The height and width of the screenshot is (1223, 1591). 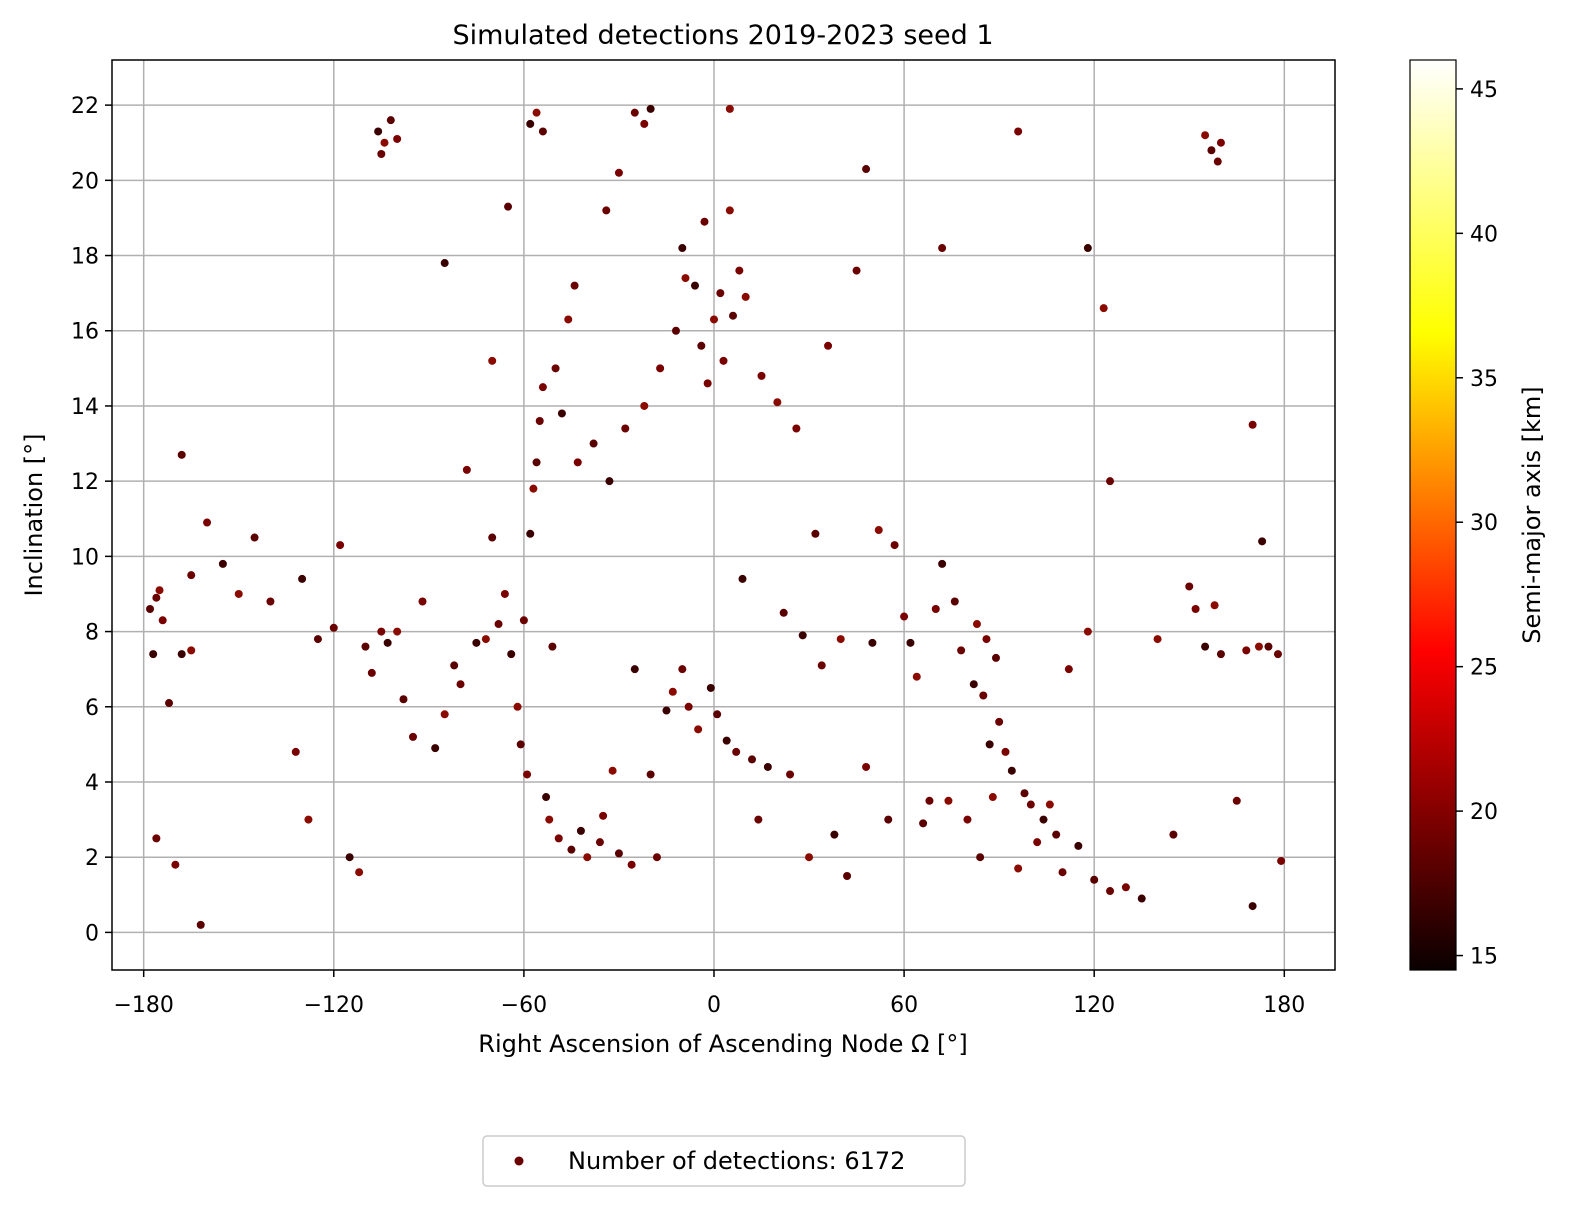 I want to click on y-tick-label: 0, so click(x=92, y=933).